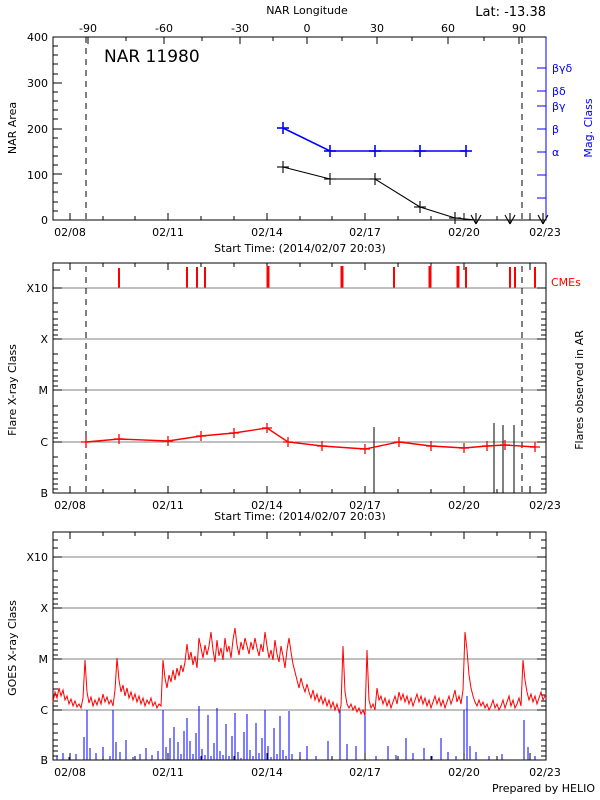 Image resolution: width=600 pixels, height=800 pixels. What do you see at coordinates (44, 220) in the screenshot?
I see `y-tick-label: 0` at bounding box center [44, 220].